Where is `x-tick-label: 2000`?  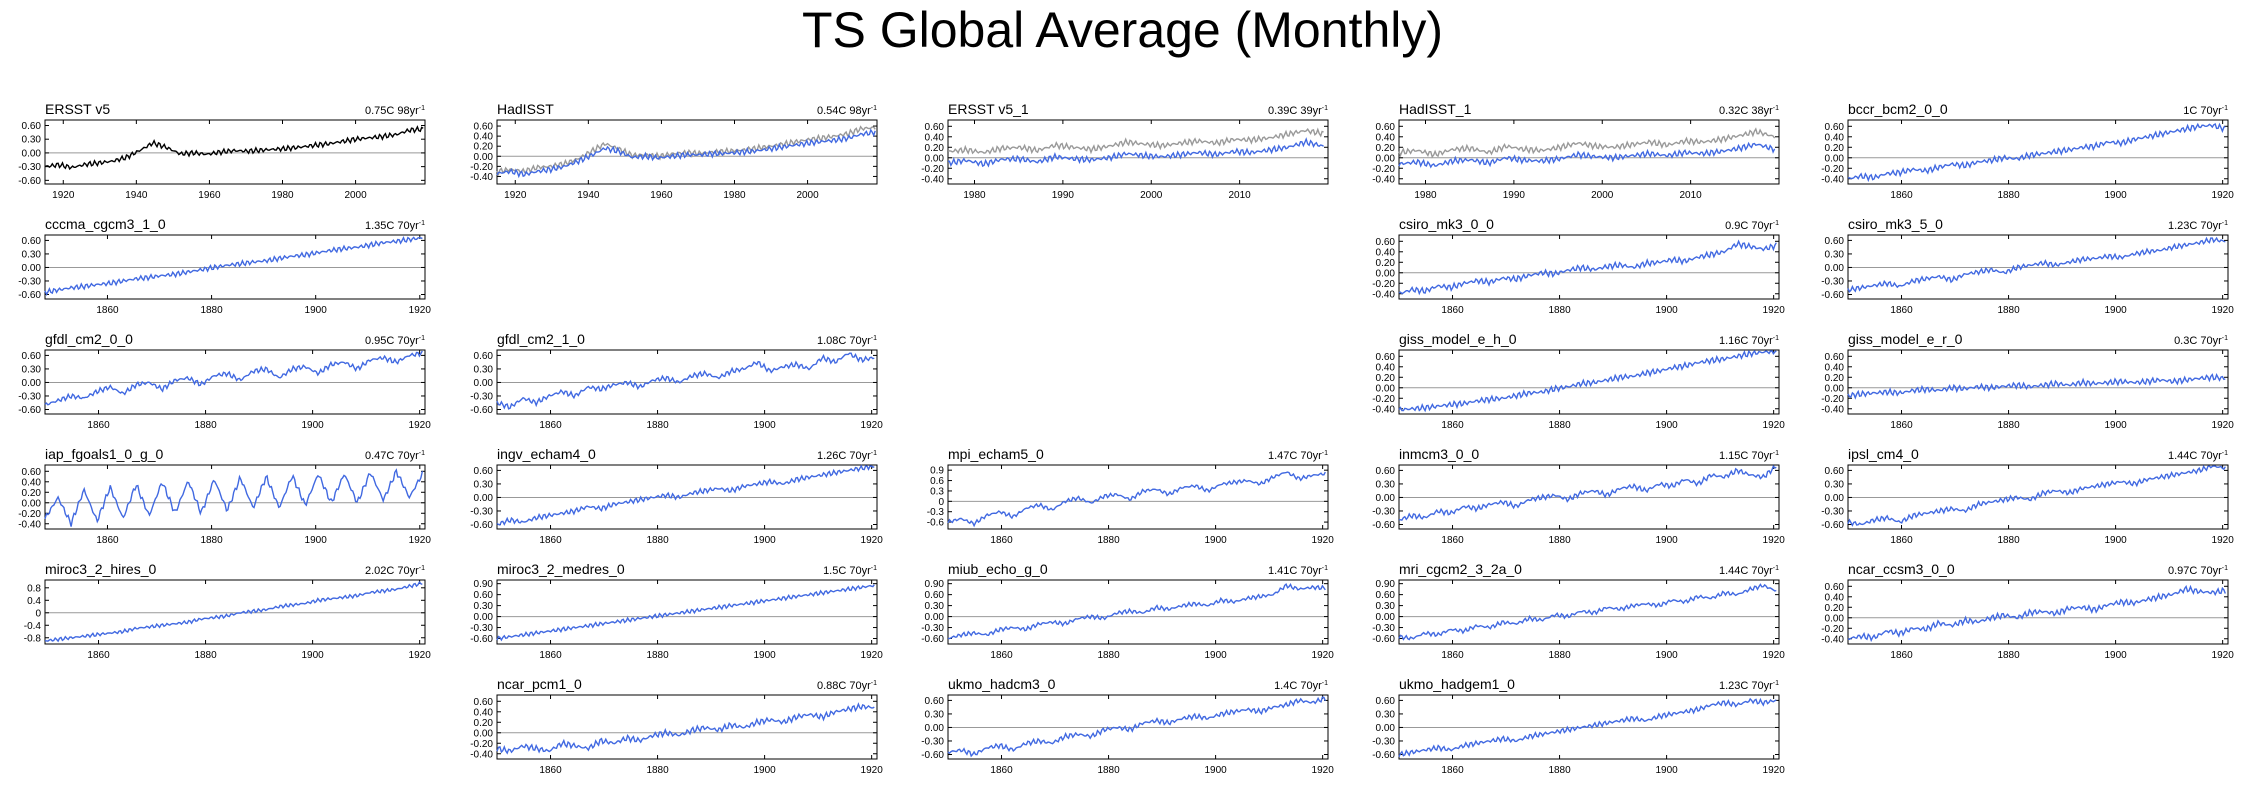 x-tick-label: 2000 is located at coordinates (1151, 195).